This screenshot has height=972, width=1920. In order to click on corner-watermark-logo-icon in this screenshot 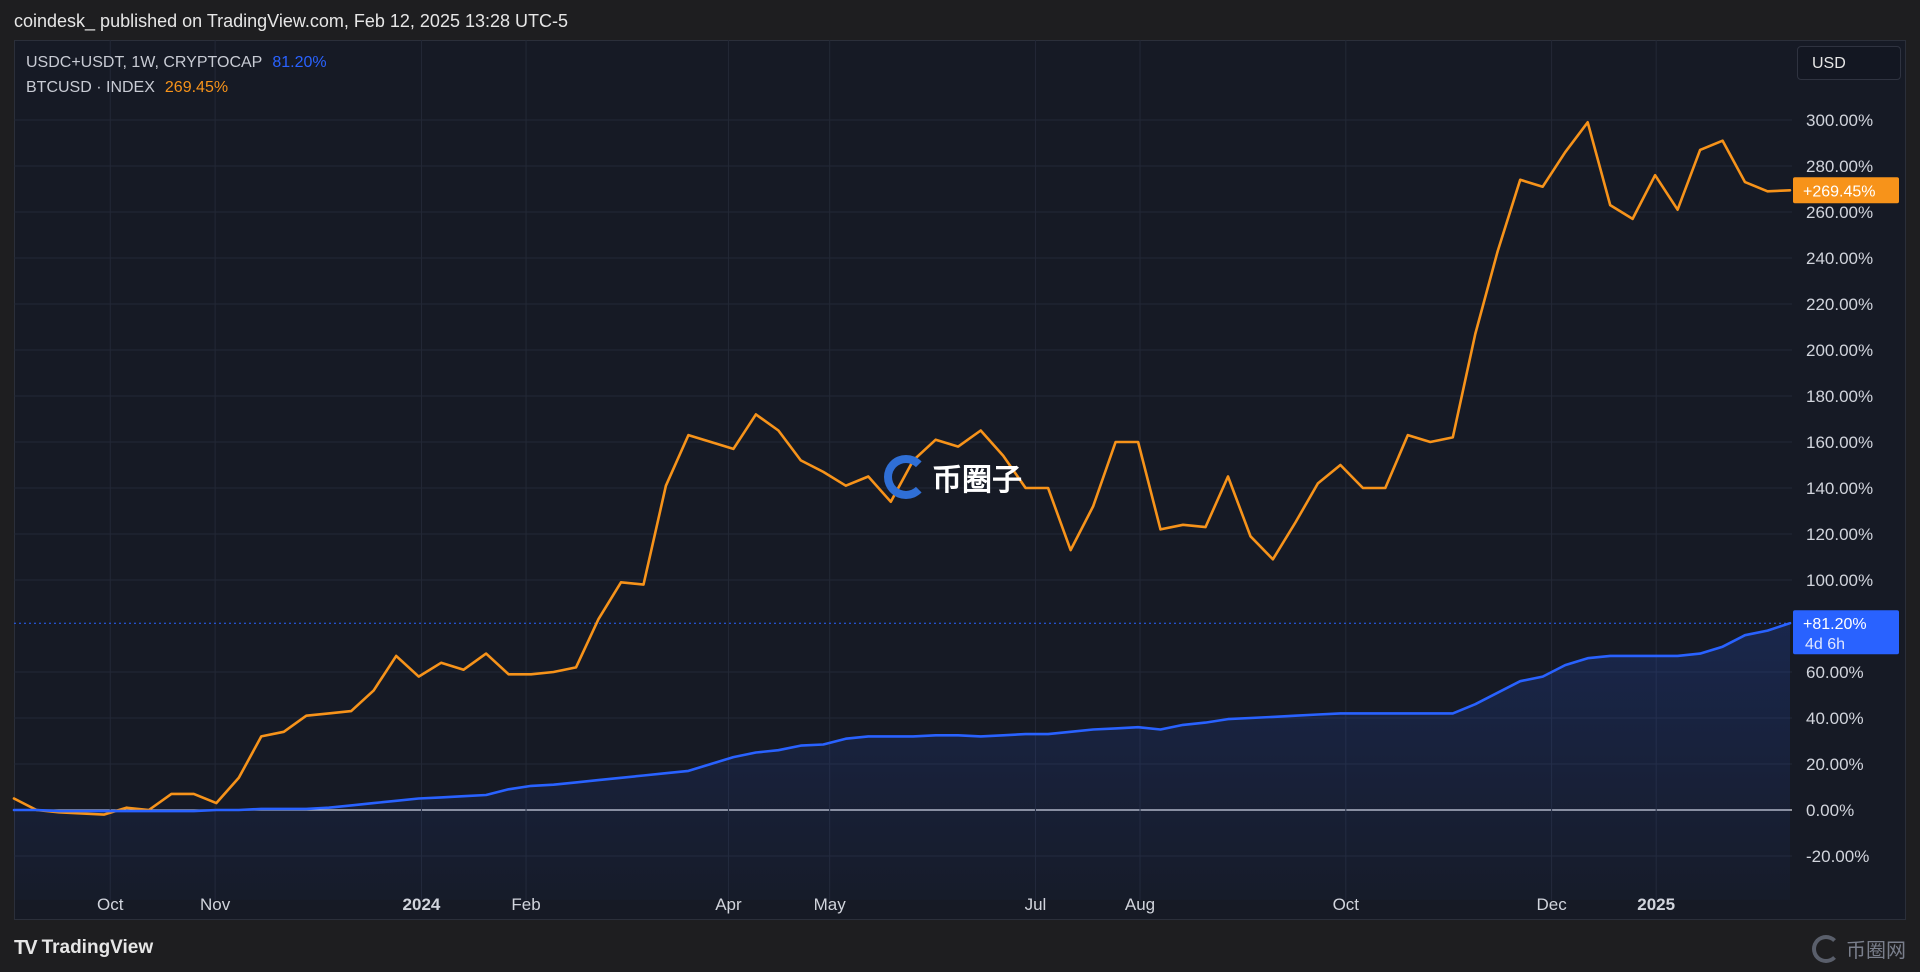, I will do `click(1826, 948)`.